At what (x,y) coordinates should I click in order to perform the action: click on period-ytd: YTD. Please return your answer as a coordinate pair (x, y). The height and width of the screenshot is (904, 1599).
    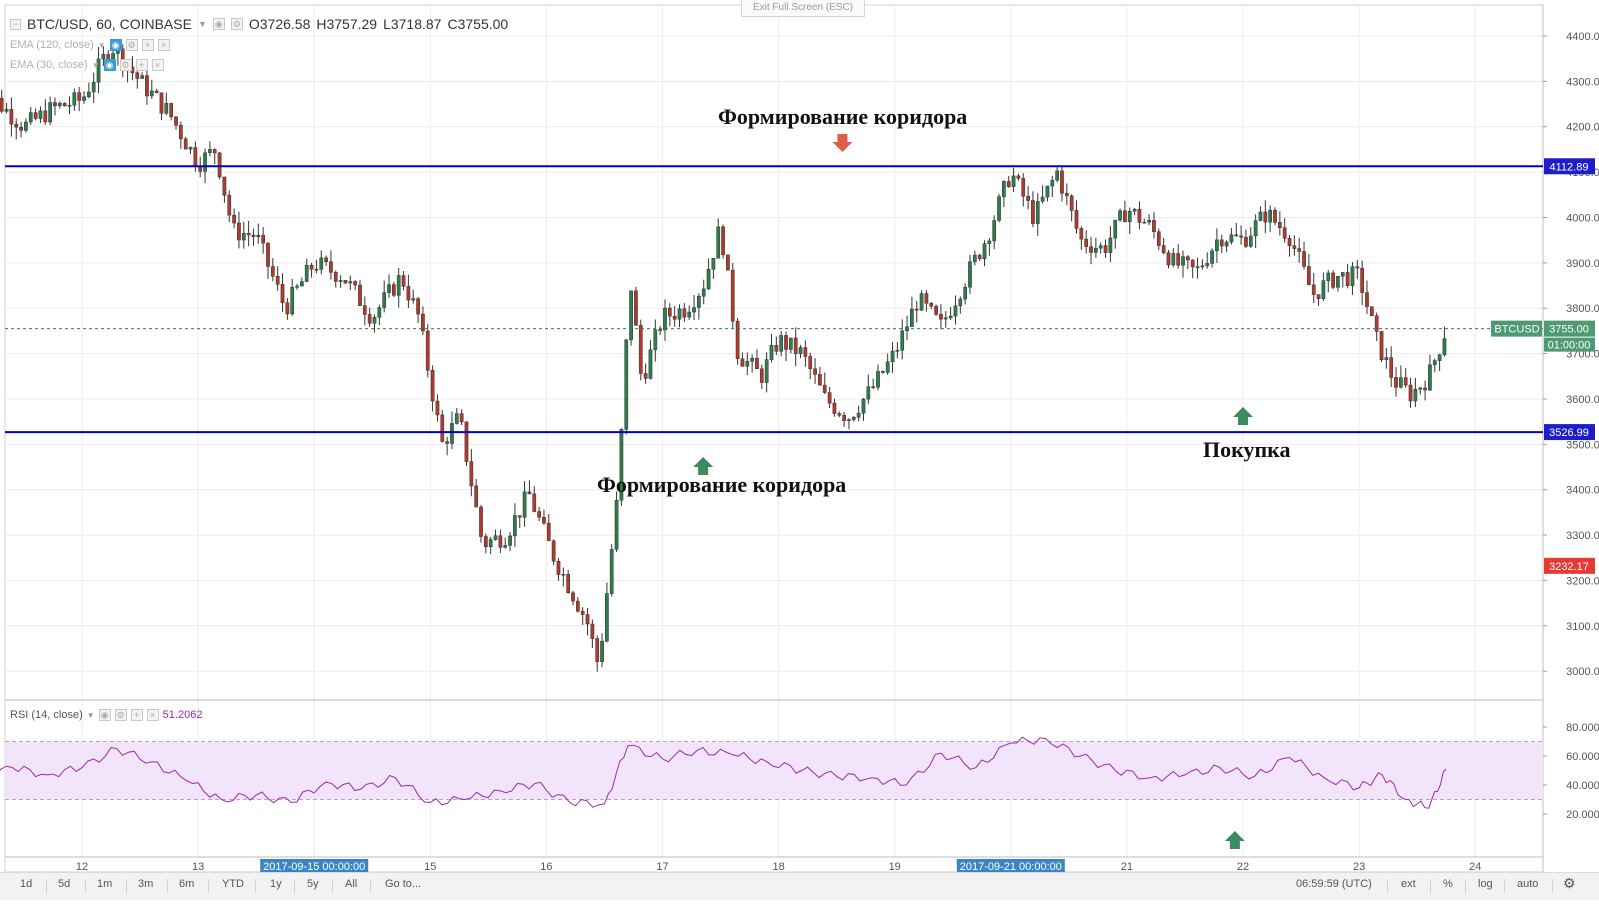
    Looking at the image, I should click on (233, 884).